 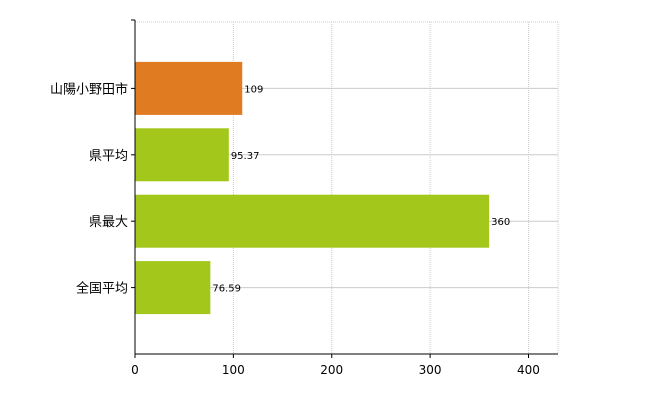 I want to click on category-label-2: 県最大, so click(x=108, y=222).